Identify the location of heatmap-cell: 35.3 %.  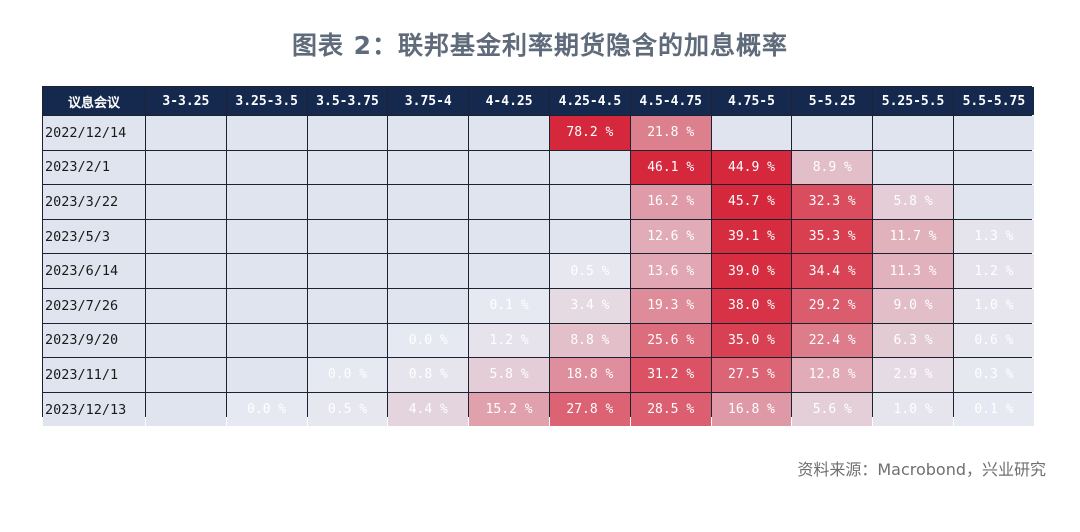
(832, 236).